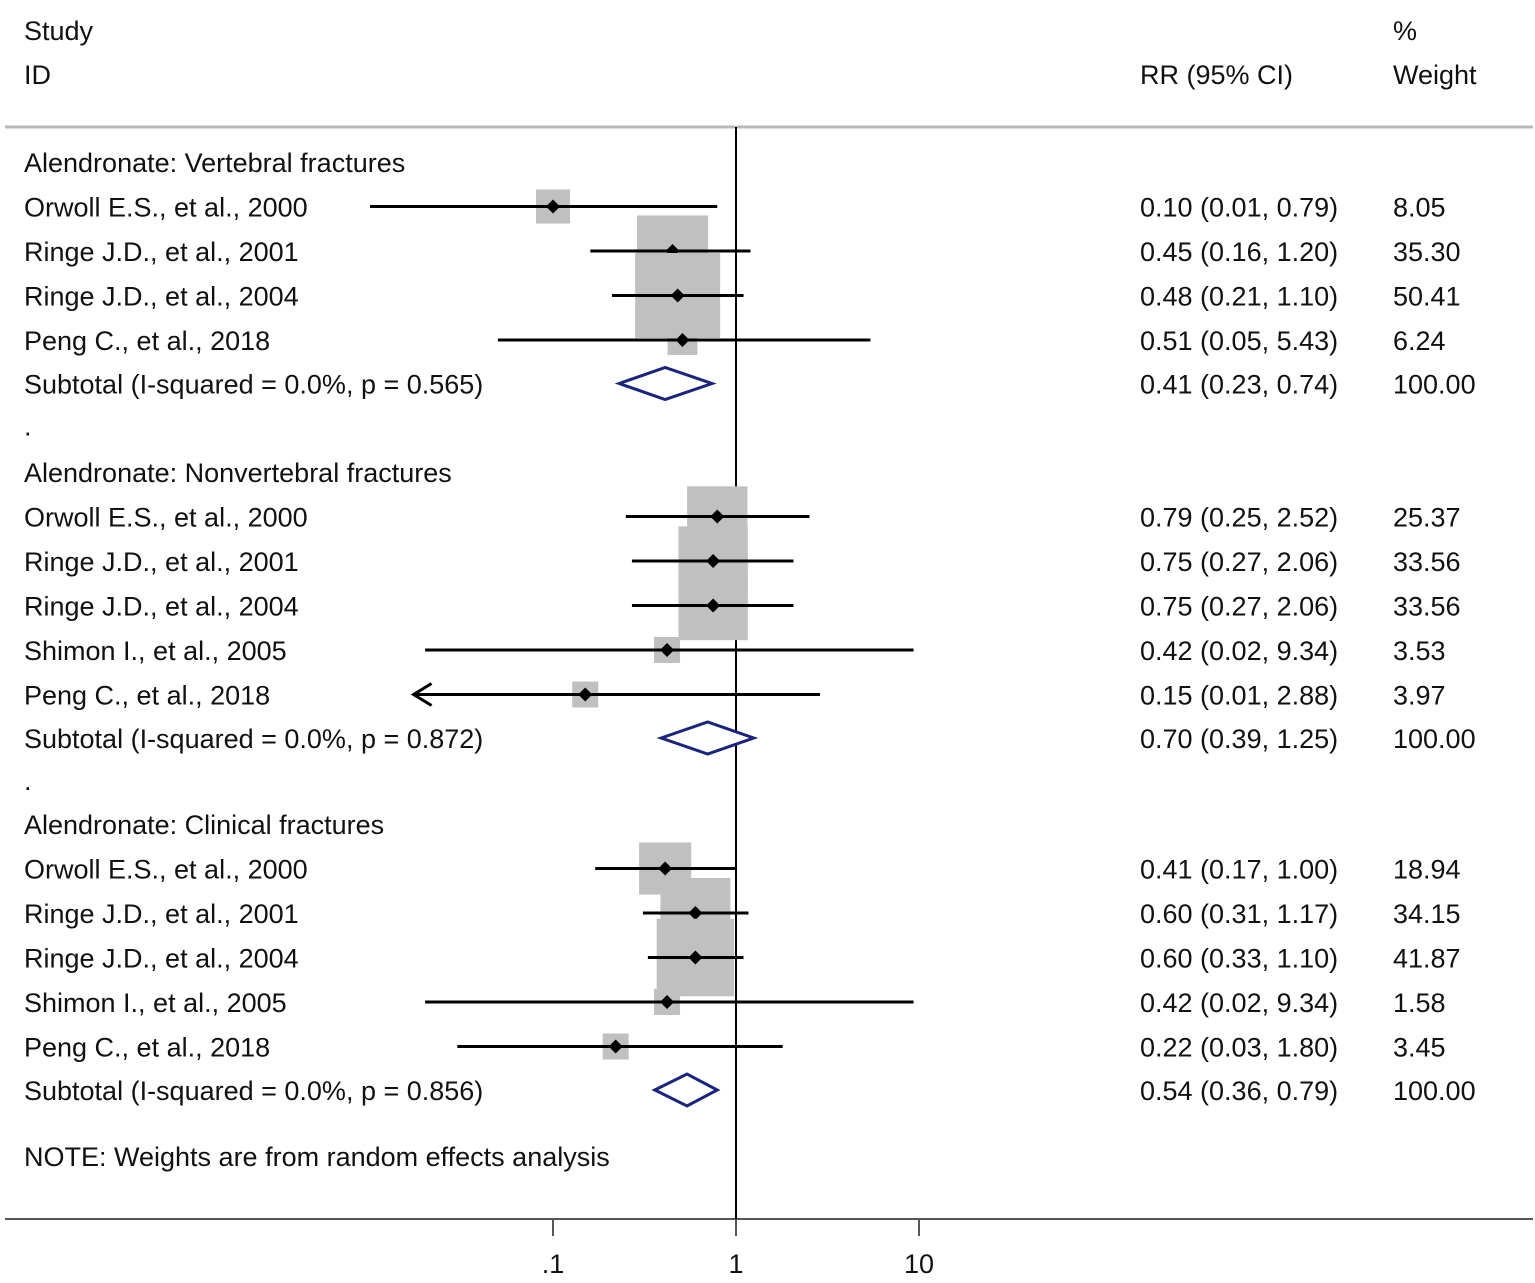 This screenshot has width=1535, height=1283. What do you see at coordinates (1427, 518) in the screenshot?
I see `study-weight-text: 25.37` at bounding box center [1427, 518].